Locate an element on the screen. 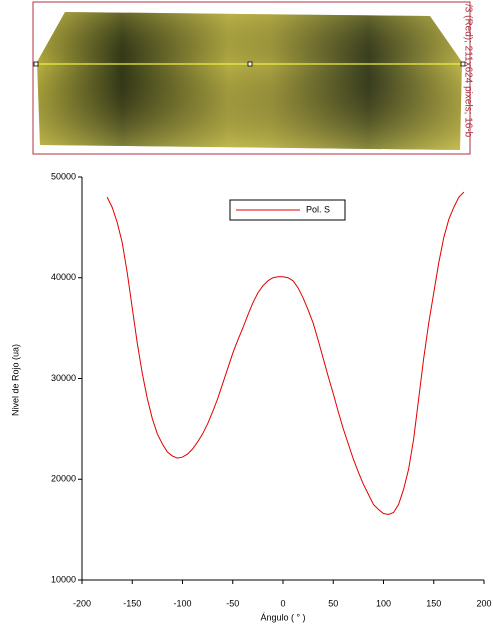 The width and height of the screenshot is (493, 630). x-tick-label: 200 is located at coordinates (483, 603).